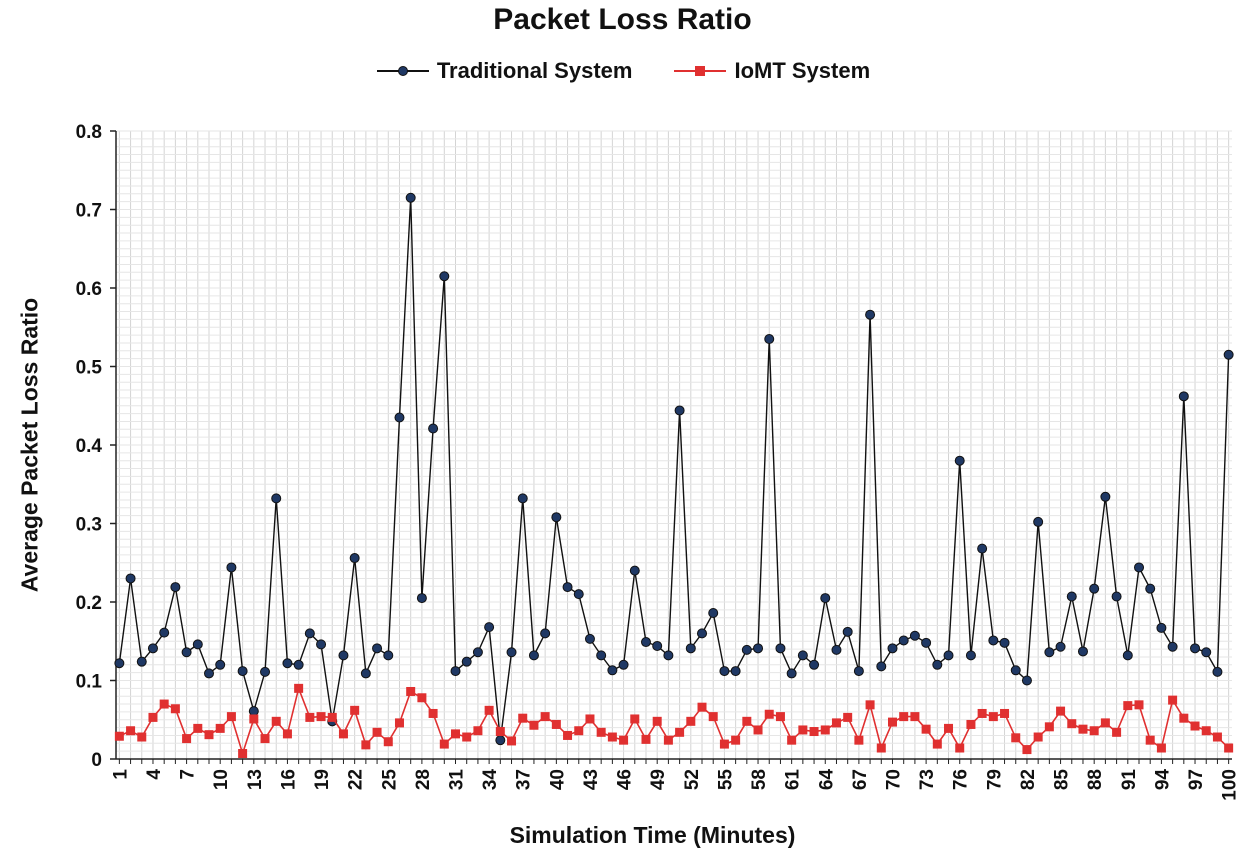  Describe the element at coordinates (402, 71) in the screenshot. I see `legend-swatch-traditional` at that location.